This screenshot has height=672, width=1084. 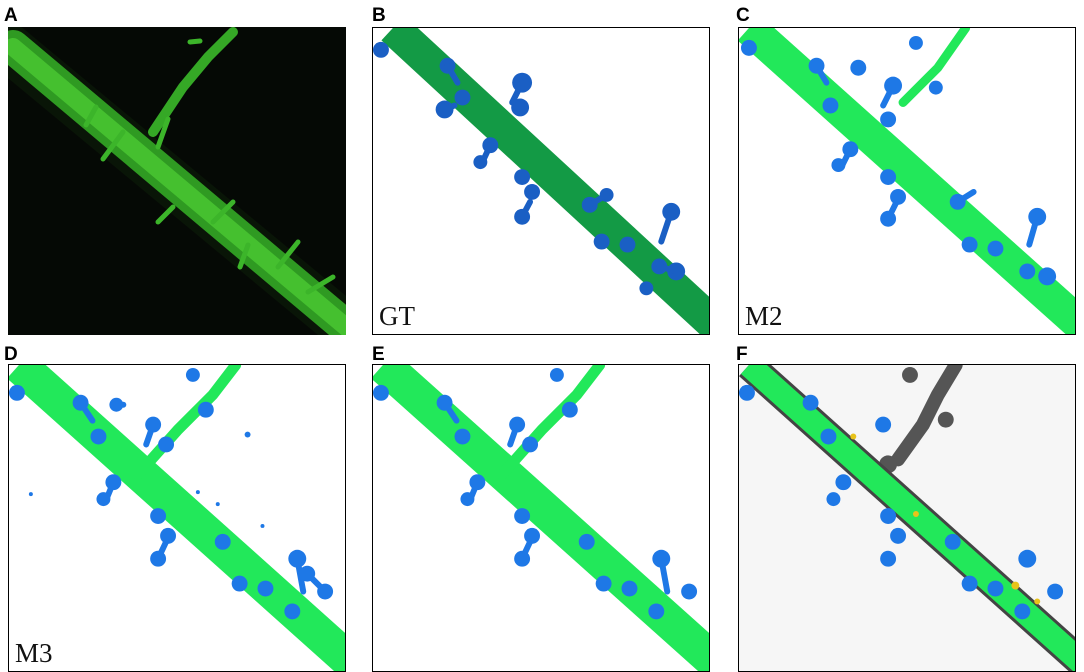 What do you see at coordinates (11, 354) in the screenshot?
I see `panel-letter-d: D` at bounding box center [11, 354].